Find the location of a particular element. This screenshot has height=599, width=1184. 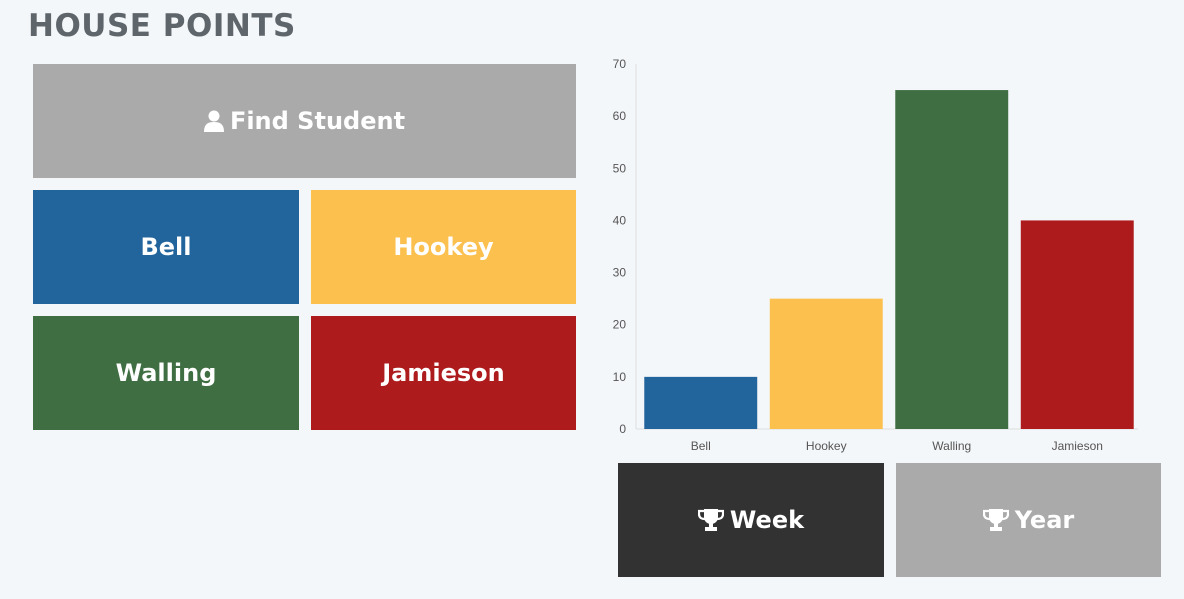

find-student-button: Find Student is located at coordinates (304, 121).